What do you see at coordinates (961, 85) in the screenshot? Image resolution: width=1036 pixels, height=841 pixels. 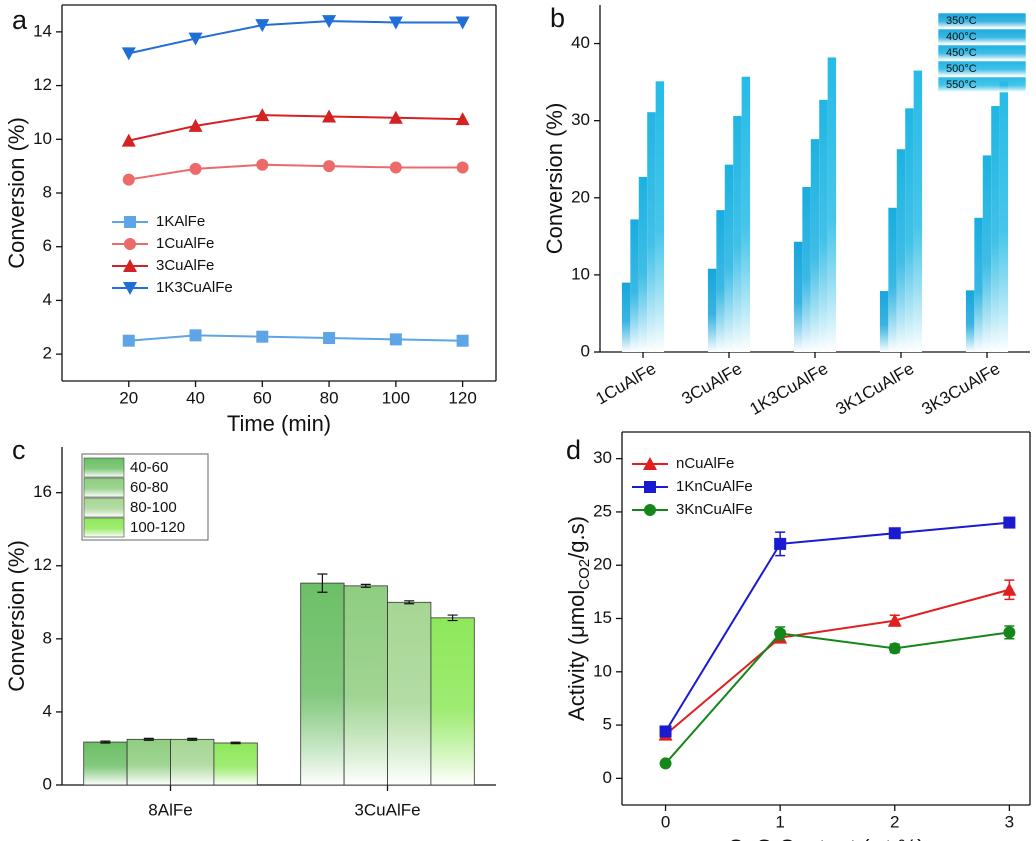 I see `legend-label: 550°C` at bounding box center [961, 85].